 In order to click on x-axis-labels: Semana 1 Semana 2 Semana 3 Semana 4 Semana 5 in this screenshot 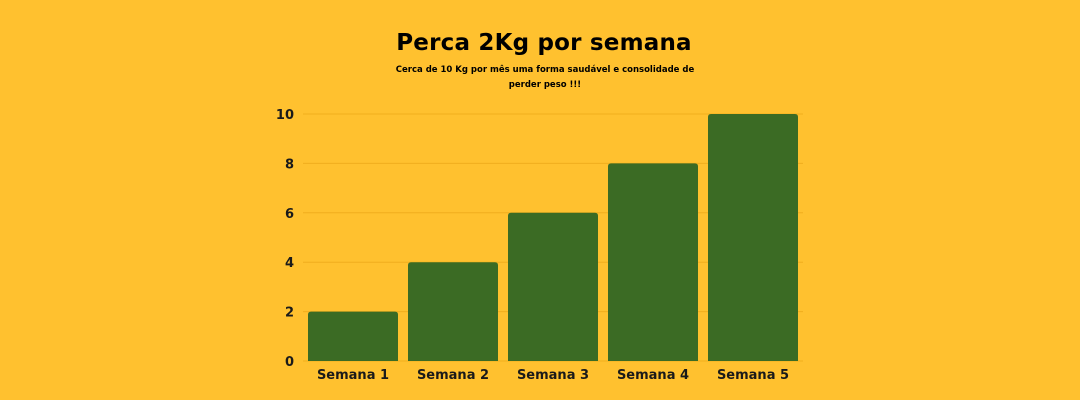, I will do `click(553, 375)`.